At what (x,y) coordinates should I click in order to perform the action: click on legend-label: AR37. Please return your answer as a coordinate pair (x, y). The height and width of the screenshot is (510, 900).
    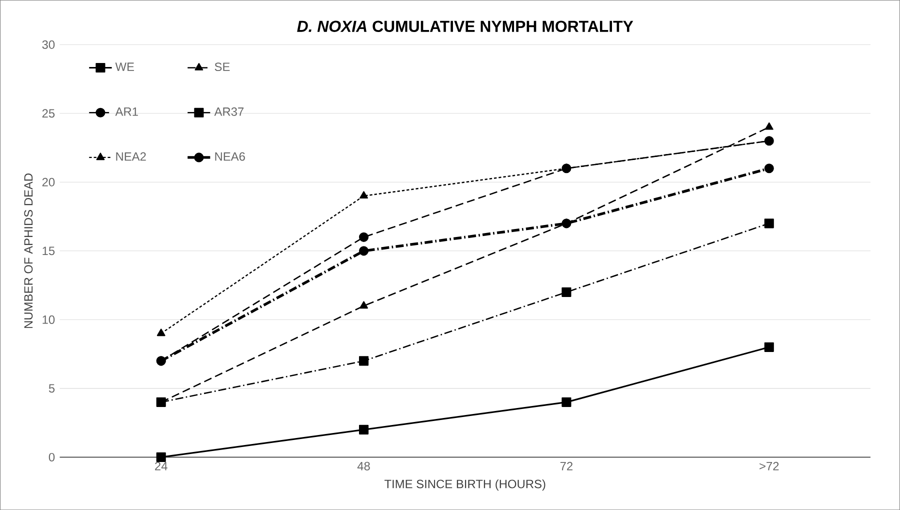
    Looking at the image, I should click on (229, 111).